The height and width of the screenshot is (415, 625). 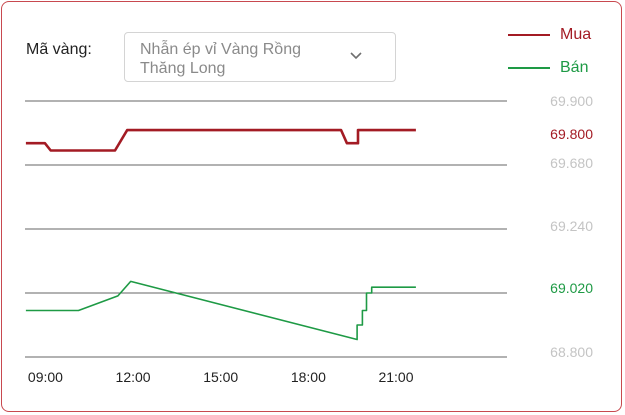 What do you see at coordinates (574, 67) in the screenshot?
I see `legend-label-sell: Bán` at bounding box center [574, 67].